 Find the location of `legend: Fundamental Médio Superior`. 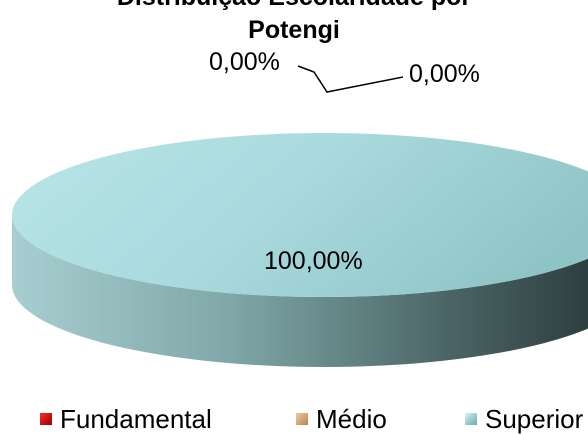

legend: Fundamental Médio Superior is located at coordinates (294, 419).